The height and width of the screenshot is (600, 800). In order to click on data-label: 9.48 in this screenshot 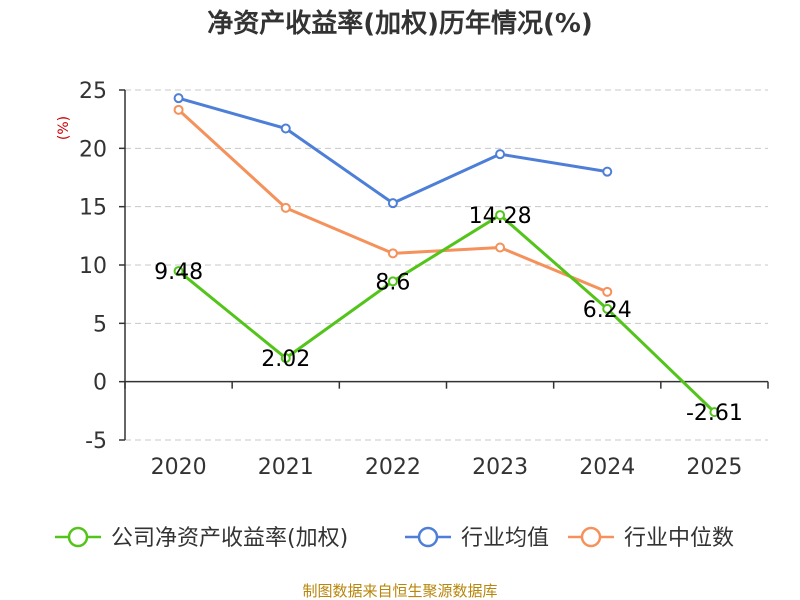, I will do `click(178, 272)`.